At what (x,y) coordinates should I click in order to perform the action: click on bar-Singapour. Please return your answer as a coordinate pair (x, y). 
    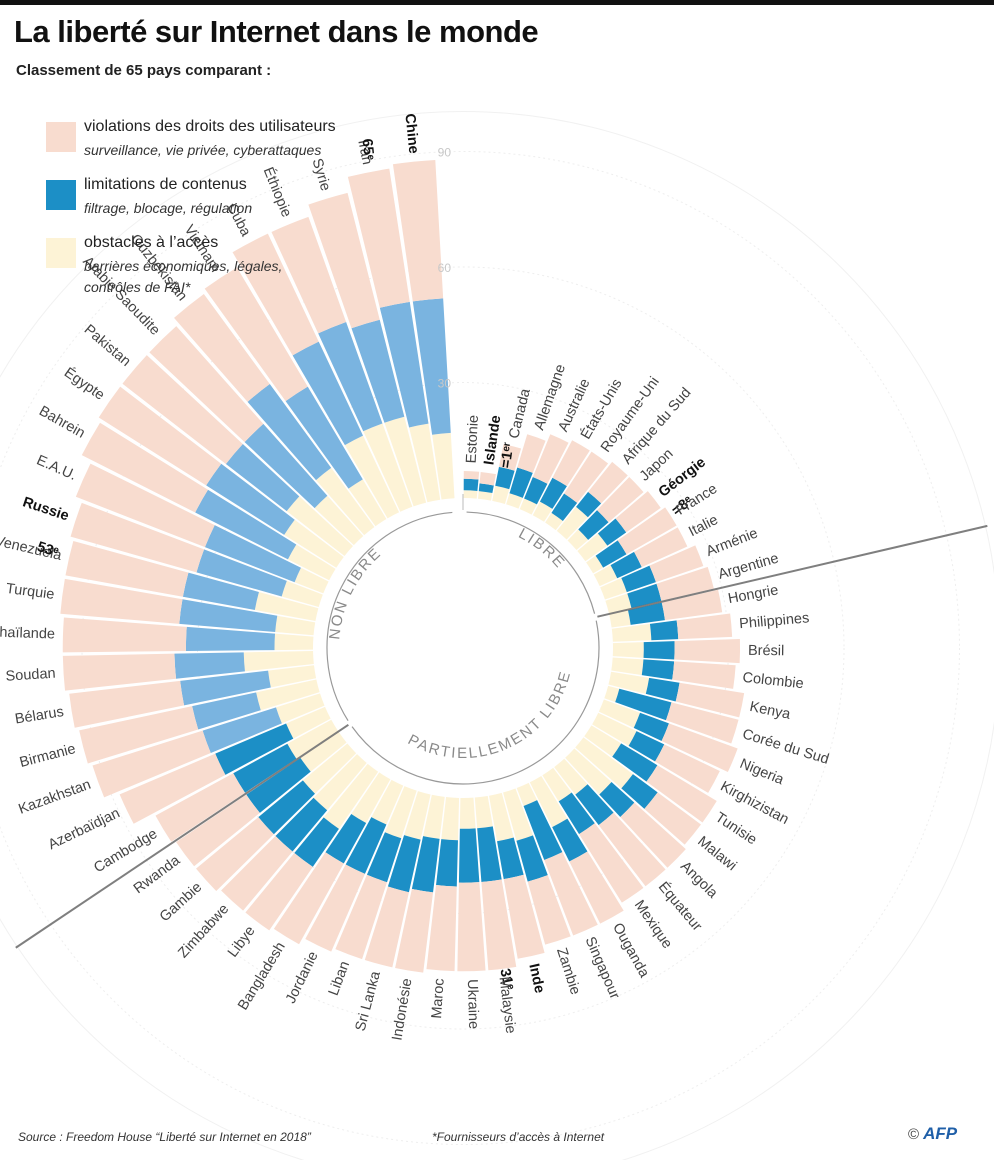
    Looking at the image, I should click on (557, 859).